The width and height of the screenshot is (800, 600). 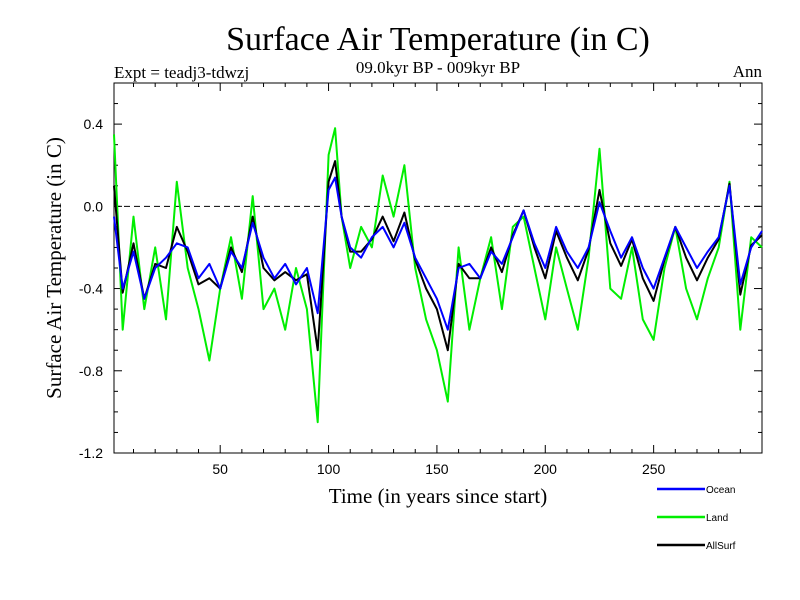 What do you see at coordinates (91, 371) in the screenshot?
I see `y-tick-label: -0.8` at bounding box center [91, 371].